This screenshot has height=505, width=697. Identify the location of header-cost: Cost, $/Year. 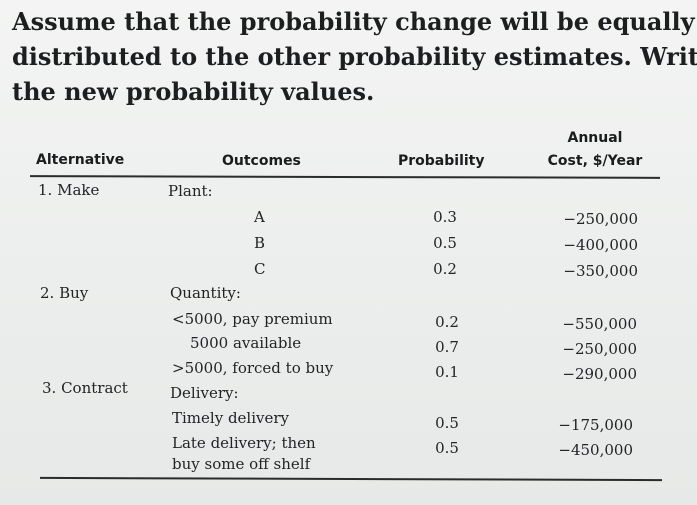
(595, 161).